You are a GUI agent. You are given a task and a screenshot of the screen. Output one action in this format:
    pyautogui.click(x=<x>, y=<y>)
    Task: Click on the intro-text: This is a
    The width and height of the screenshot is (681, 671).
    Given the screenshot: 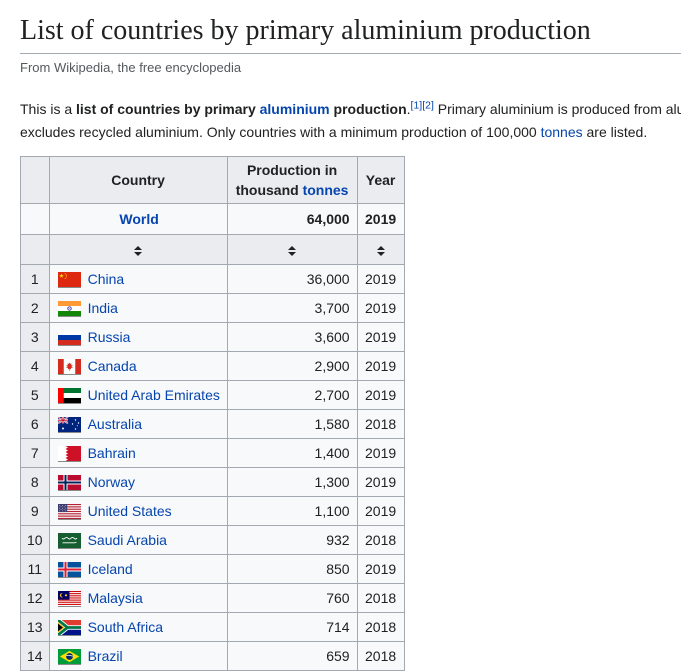 What is the action you would take?
    pyautogui.click(x=48, y=109)
    